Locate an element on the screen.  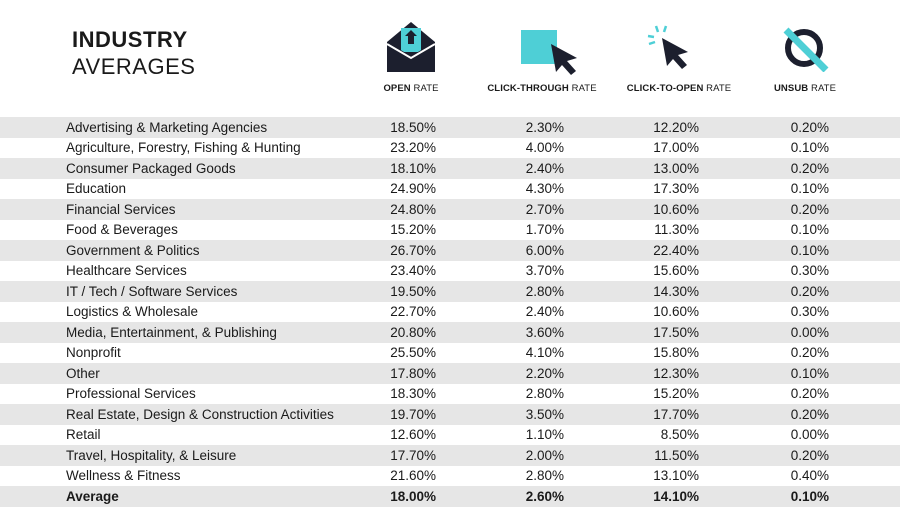
click-to-open-rate-cell: 10.60% is located at coordinates (676, 209).